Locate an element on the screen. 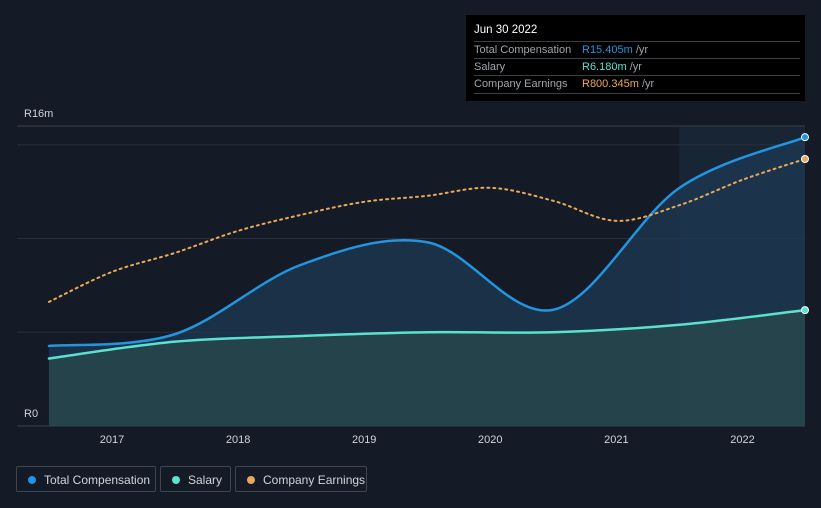 Image resolution: width=821 pixels, height=508 pixels. x-tick-label: 2022 is located at coordinates (742, 440).